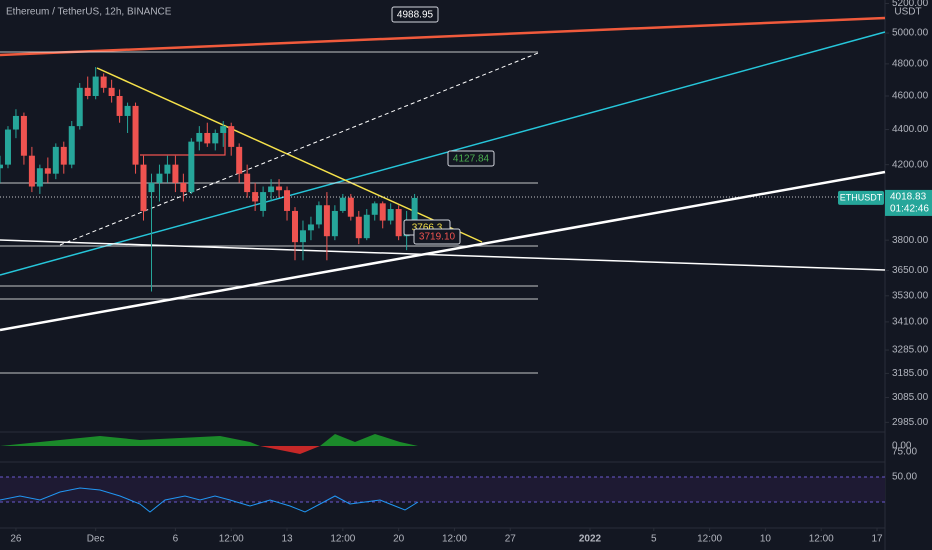  What do you see at coordinates (904, 477) in the screenshot?
I see `rsi-tick-label: 50.00` at bounding box center [904, 477].